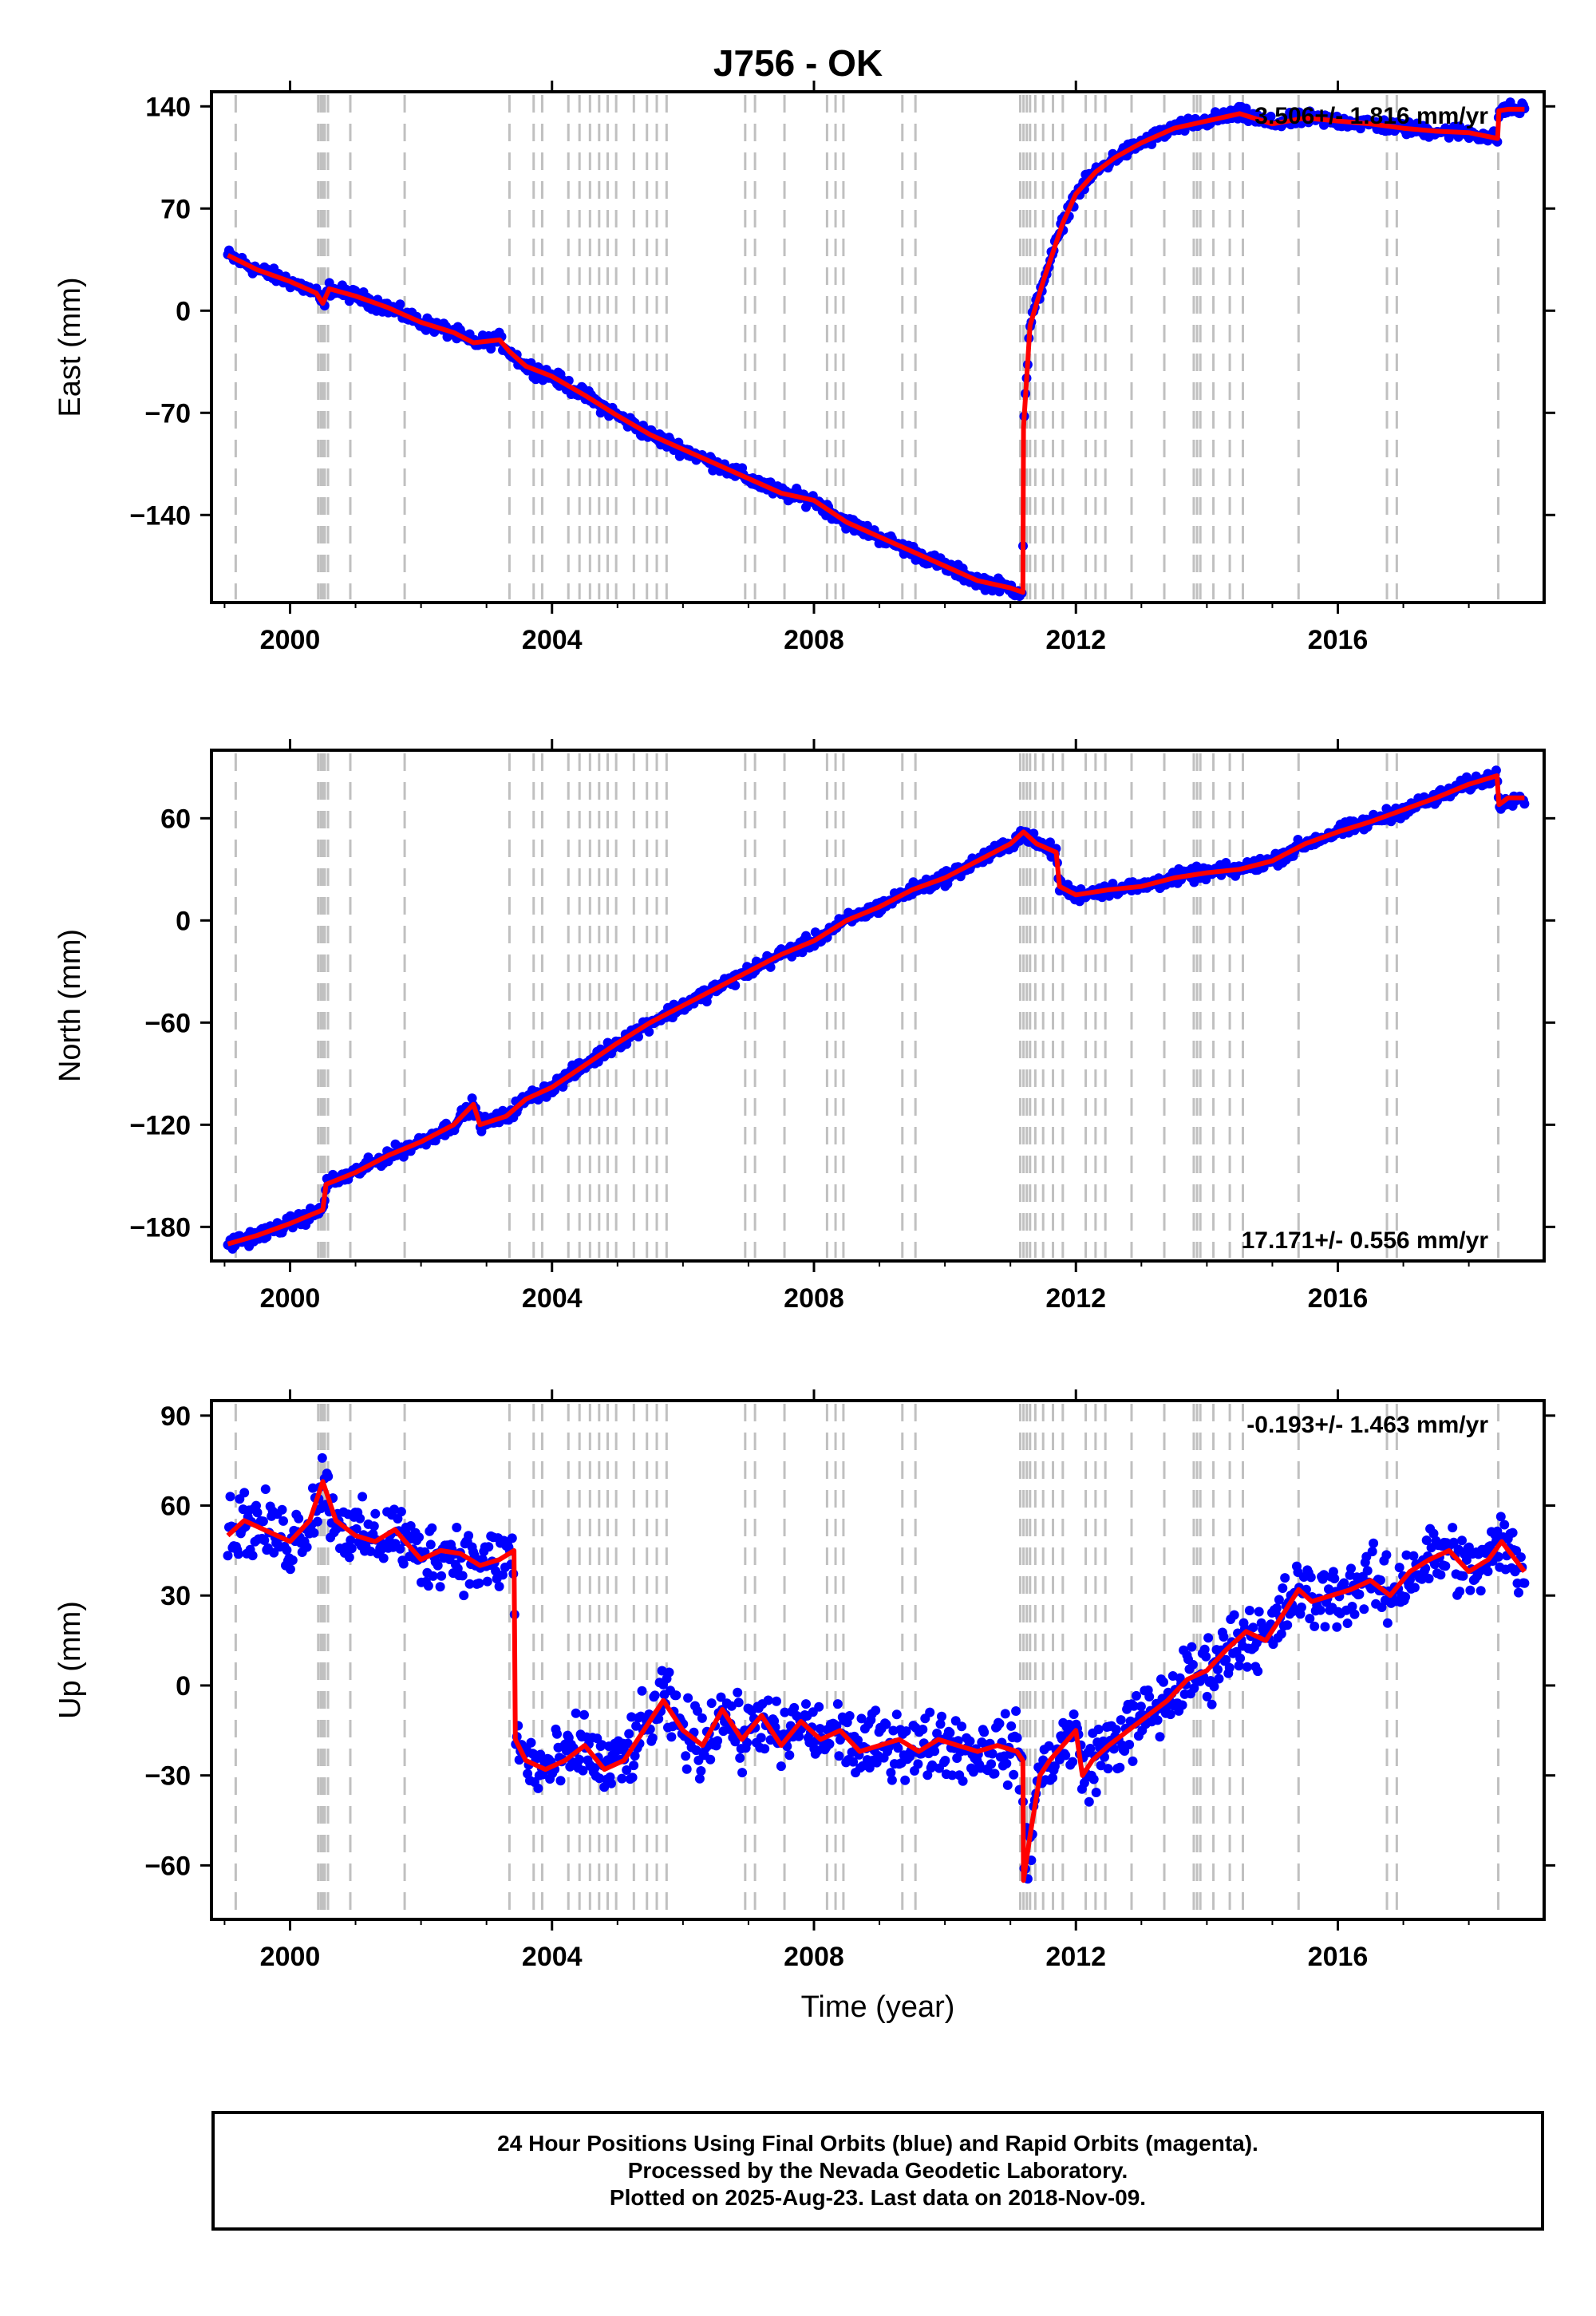 The width and height of the screenshot is (1596, 2316). What do you see at coordinates (183, 921) in the screenshot?
I see `y-tick-label: 0` at bounding box center [183, 921].